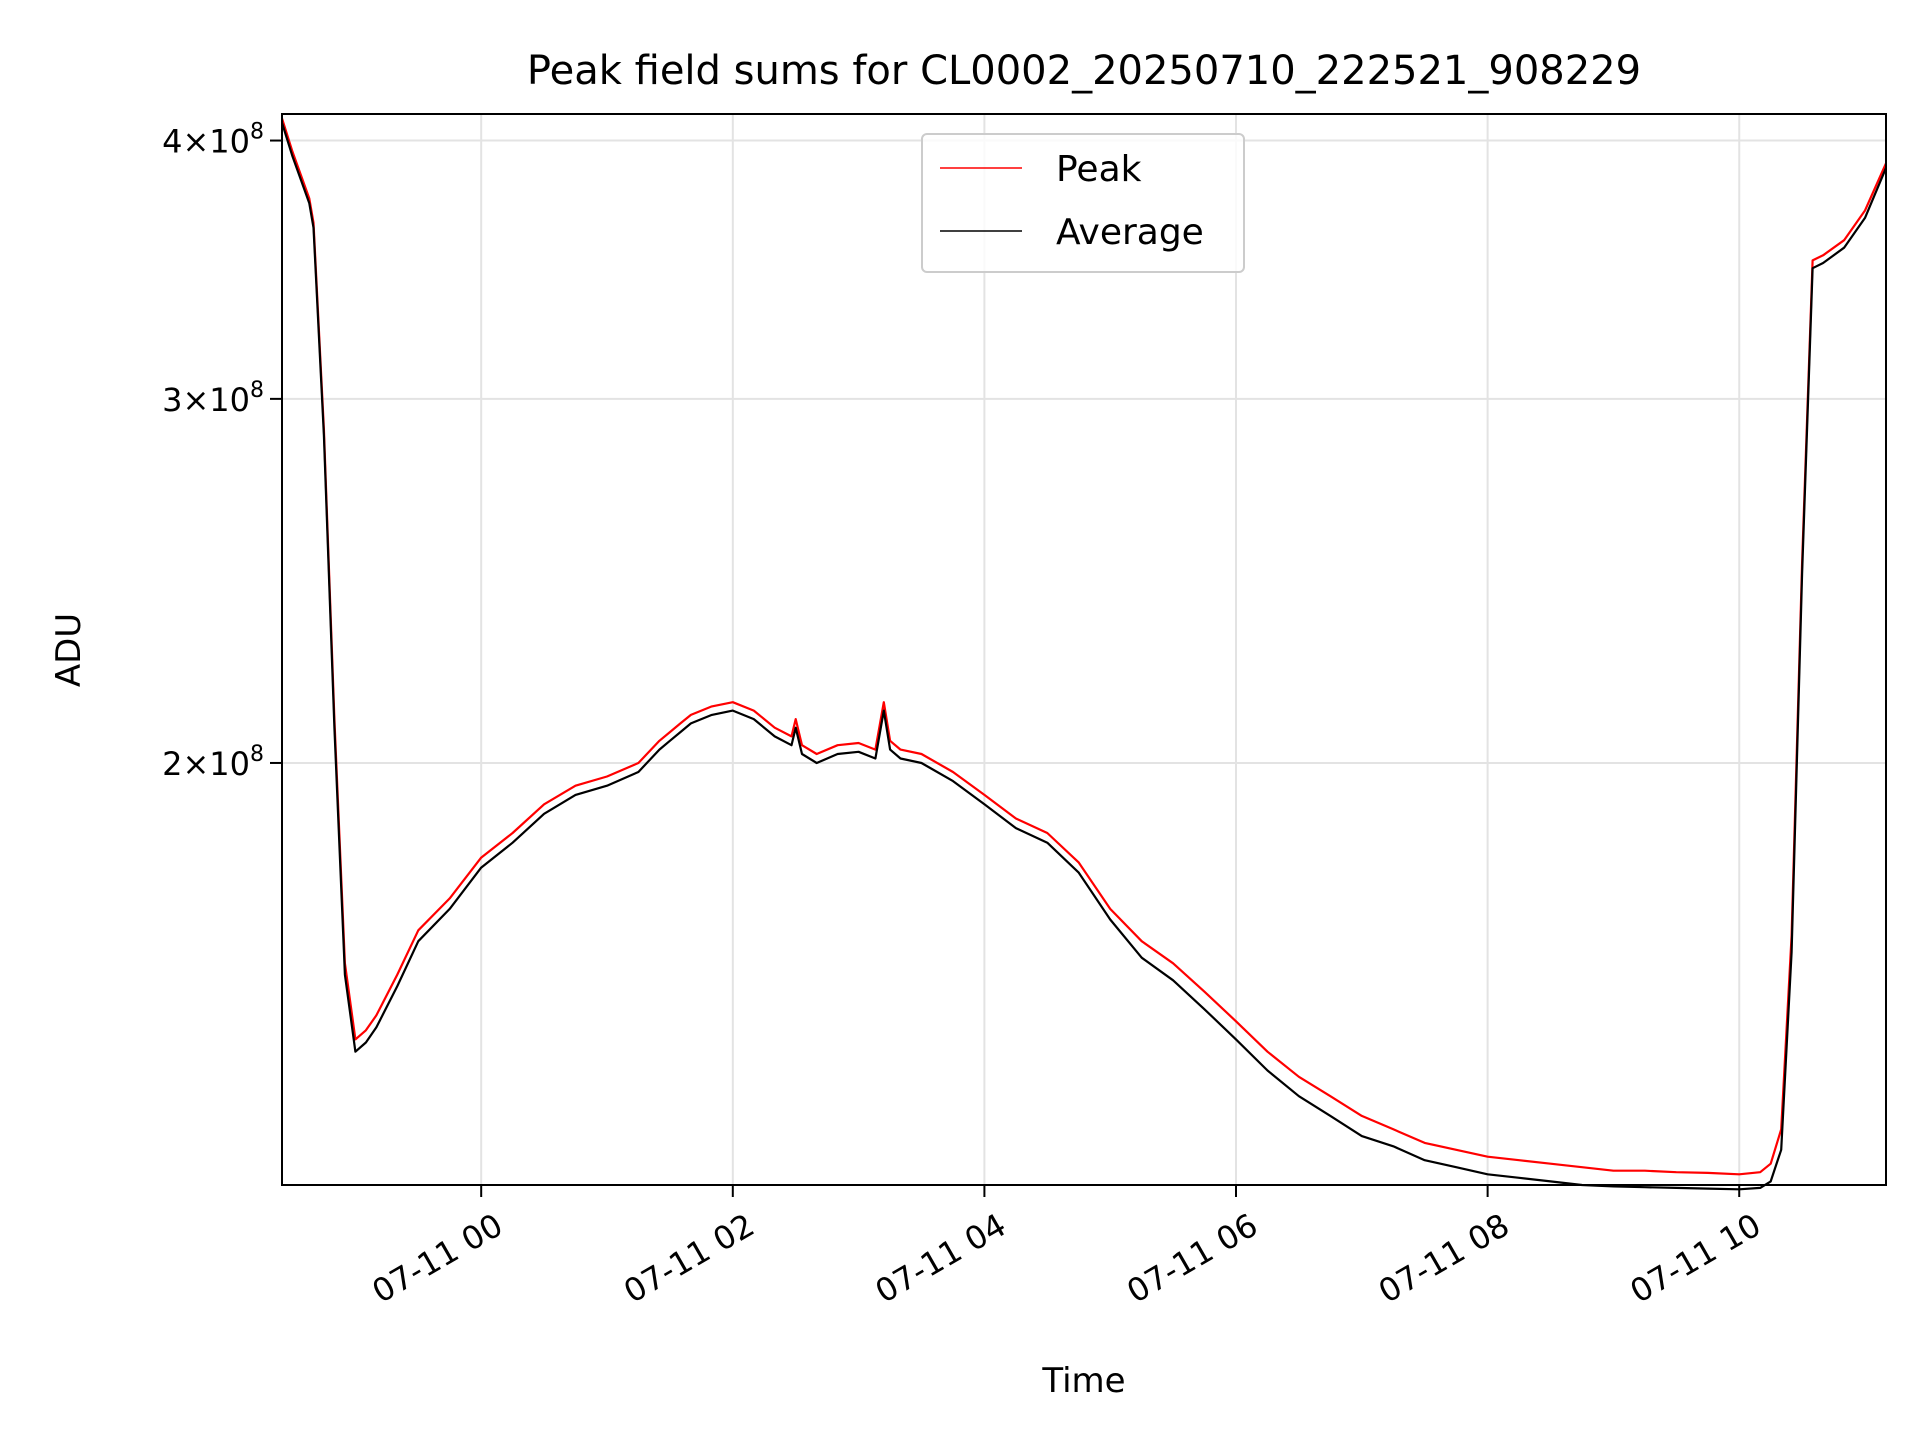 Image resolution: width=1920 pixels, height=1440 pixels. I want to click on legend-label-peak: Peak, so click(1099, 169).